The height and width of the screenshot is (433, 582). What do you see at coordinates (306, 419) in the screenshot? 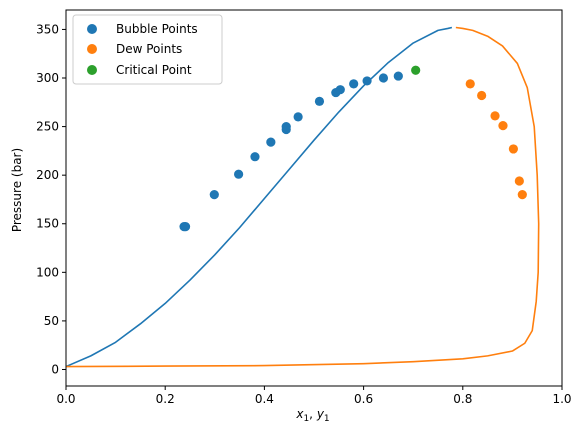
I see `x-axis-label-sub1: 1` at bounding box center [306, 419].